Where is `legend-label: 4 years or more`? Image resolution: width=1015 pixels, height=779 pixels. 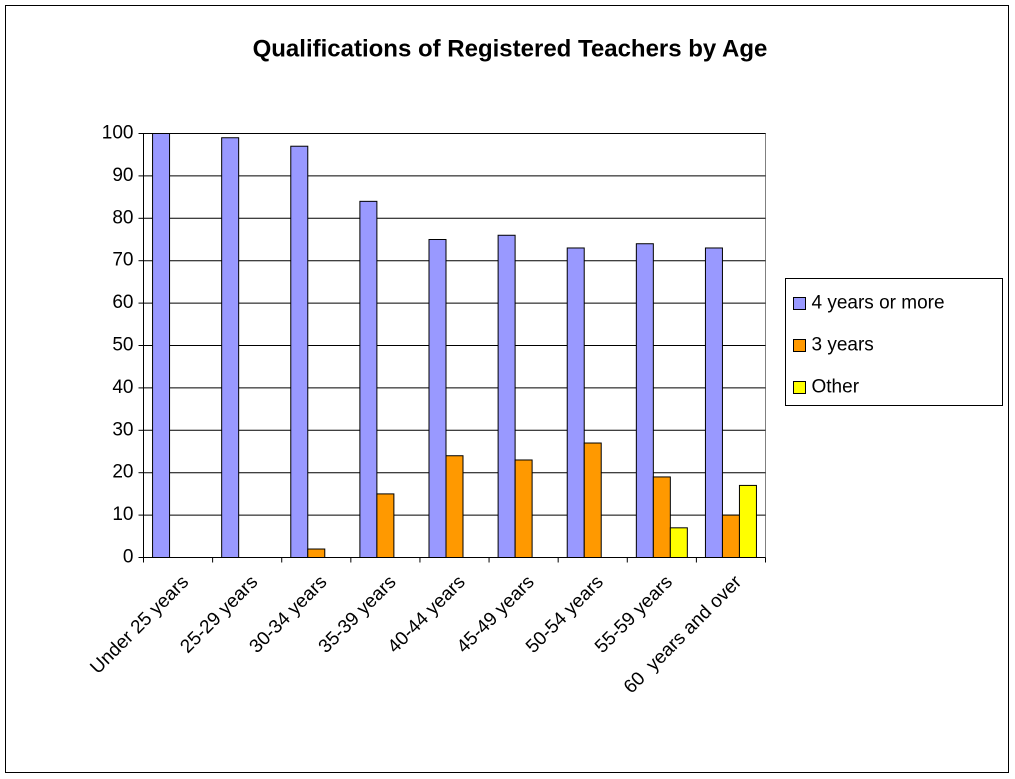 legend-label: 4 years or more is located at coordinates (878, 303).